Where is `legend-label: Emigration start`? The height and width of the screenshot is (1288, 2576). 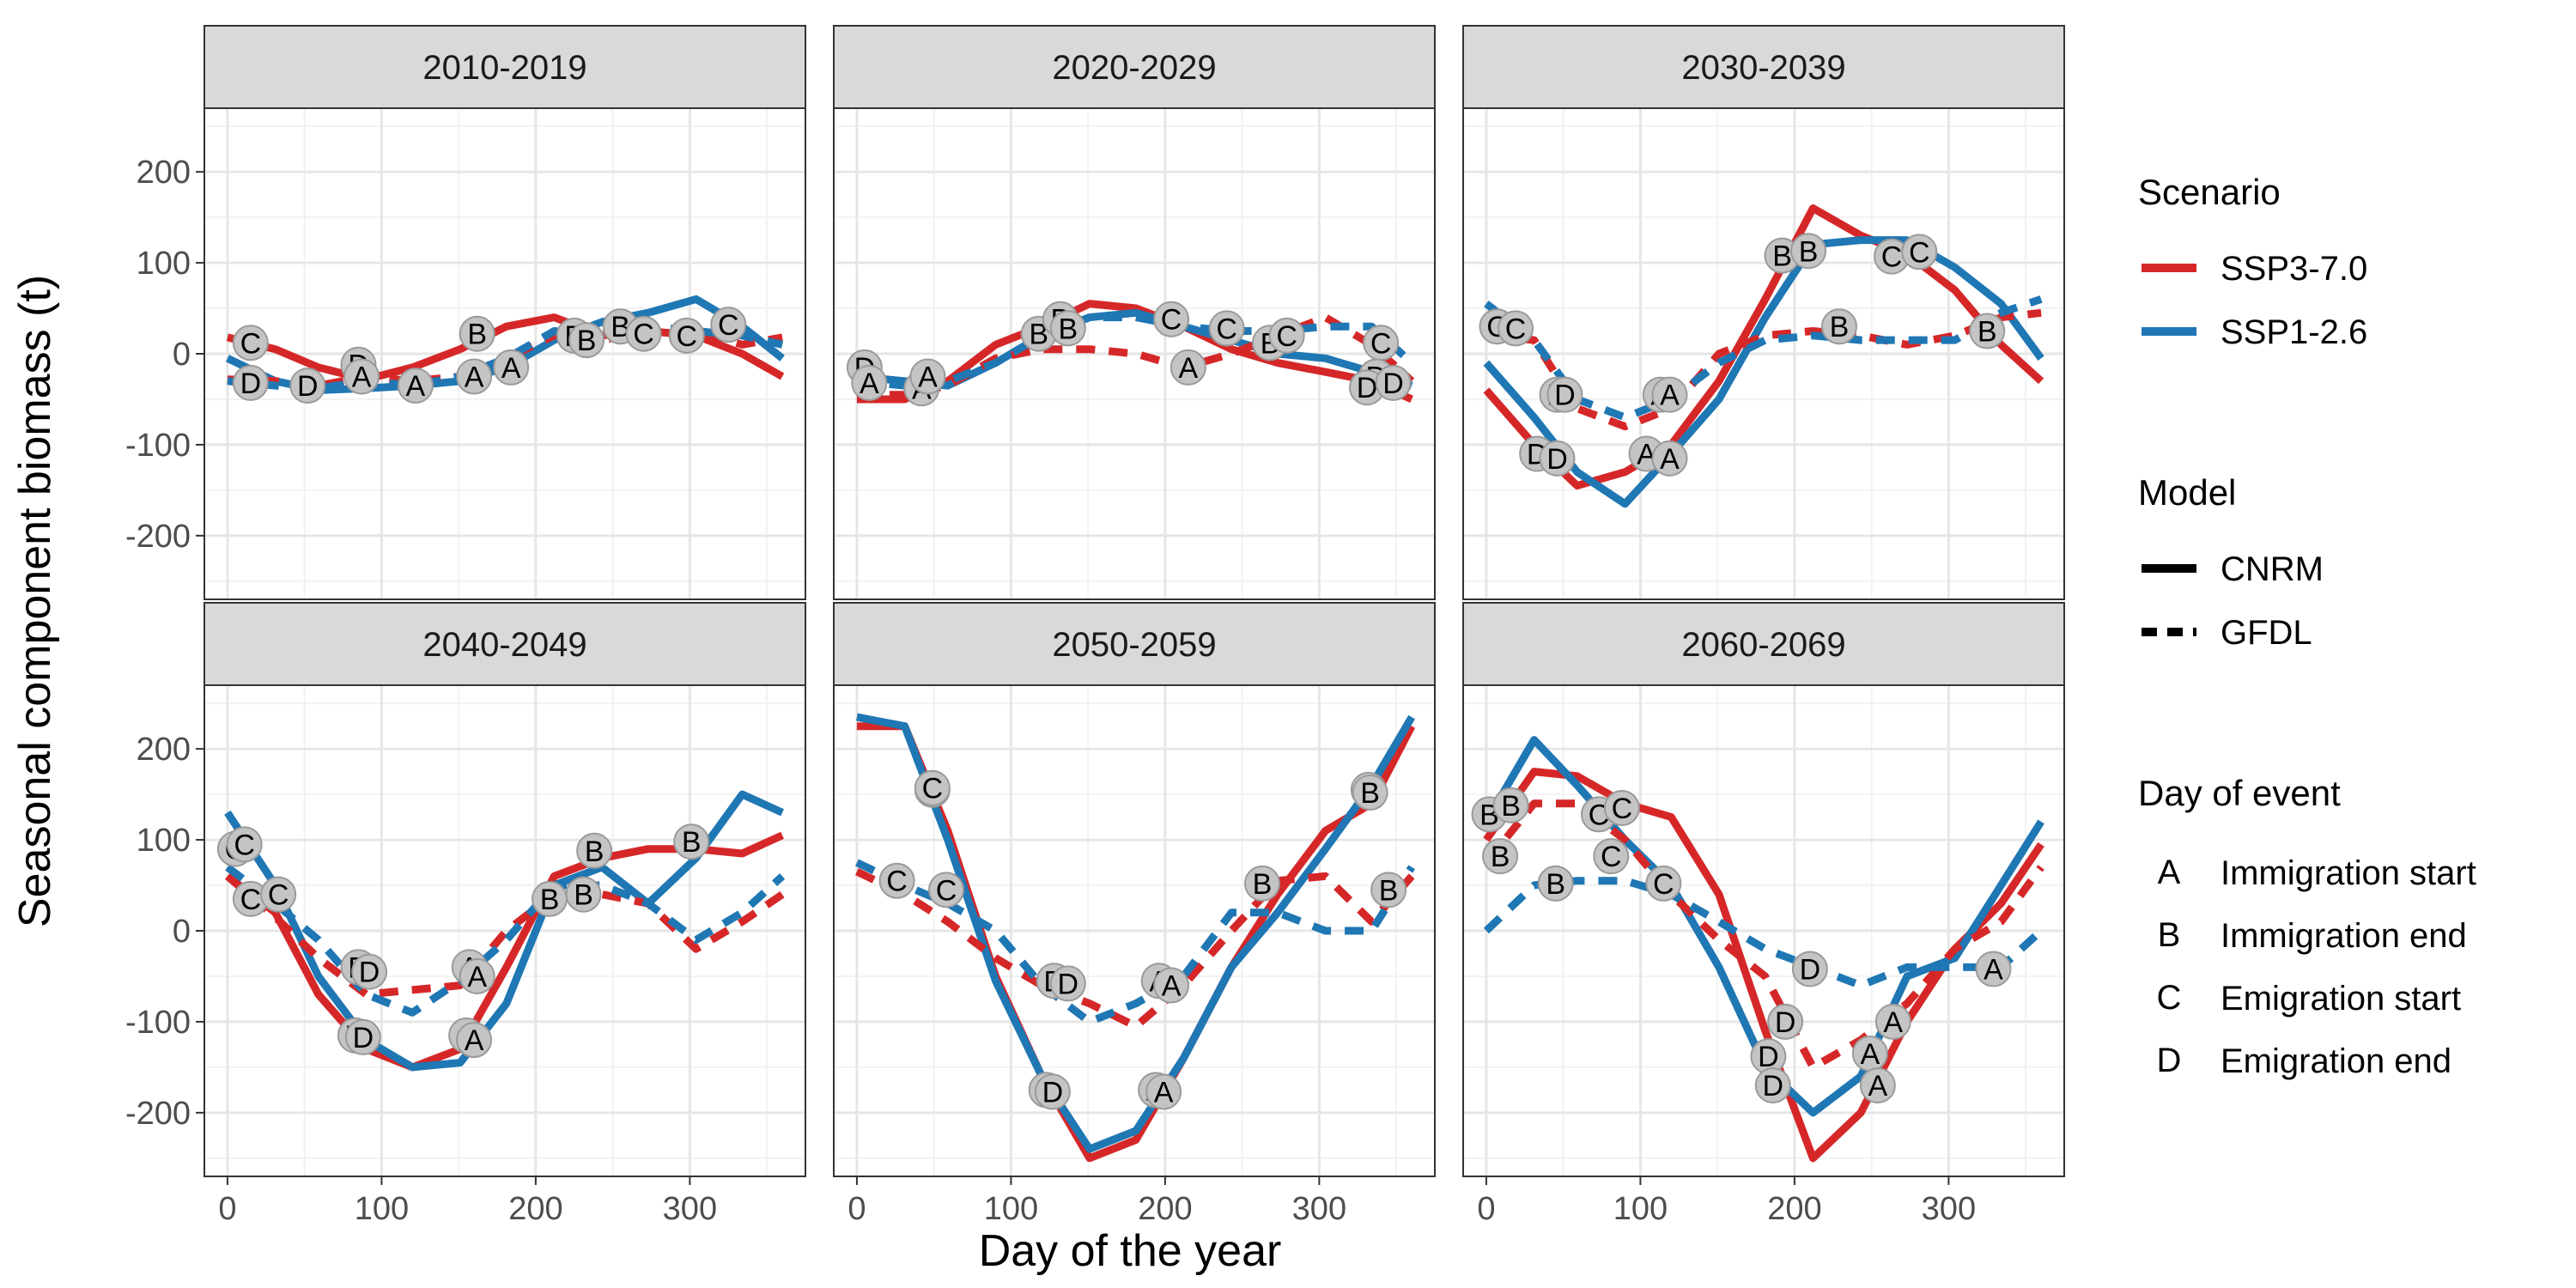
legend-label: Emigration start is located at coordinates (2341, 999).